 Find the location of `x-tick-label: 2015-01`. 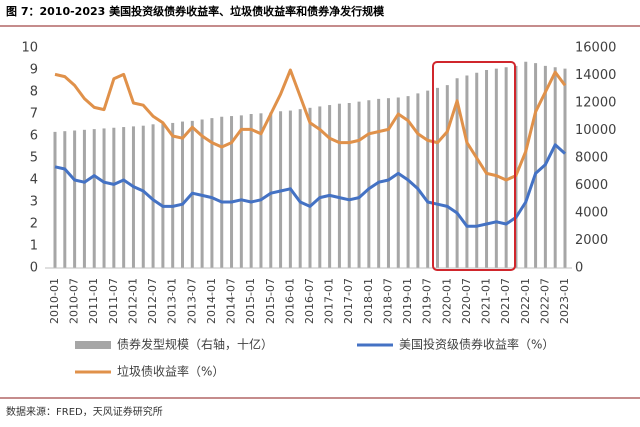

x-tick-label: 2015-01 is located at coordinates (250, 301).